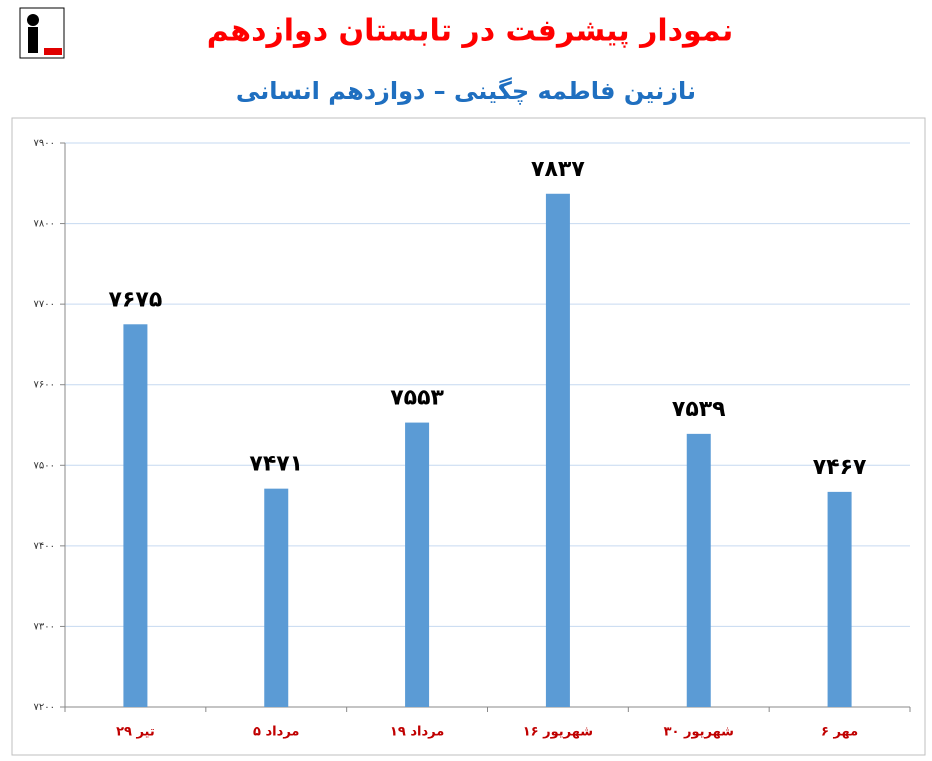 The width and height of the screenshot is (932, 761). What do you see at coordinates (558, 732) in the screenshot?
I see `x-tick-label: ۱۶ شهریور` at bounding box center [558, 732].